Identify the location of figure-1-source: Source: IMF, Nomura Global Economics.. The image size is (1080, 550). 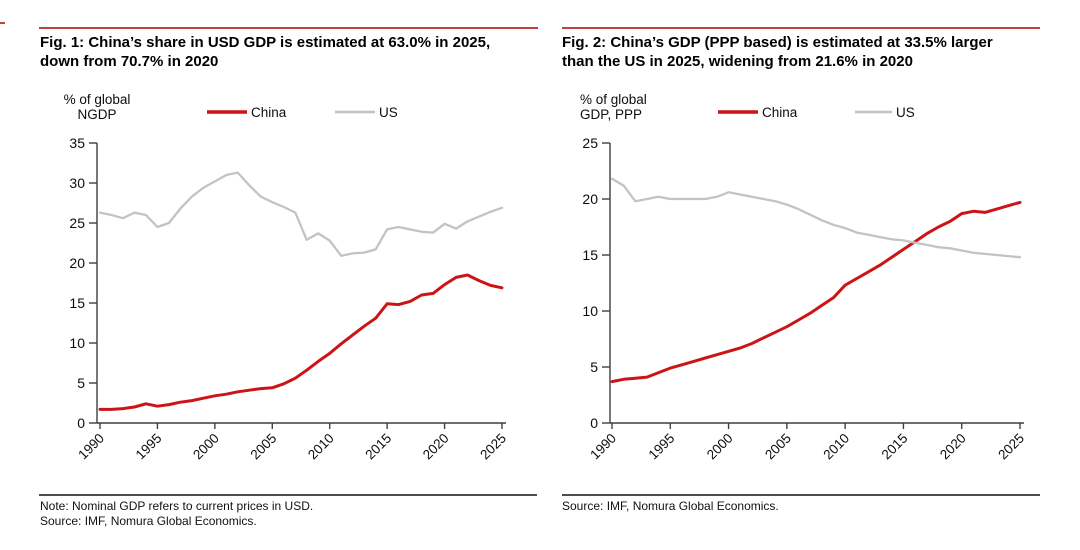
(148, 521).